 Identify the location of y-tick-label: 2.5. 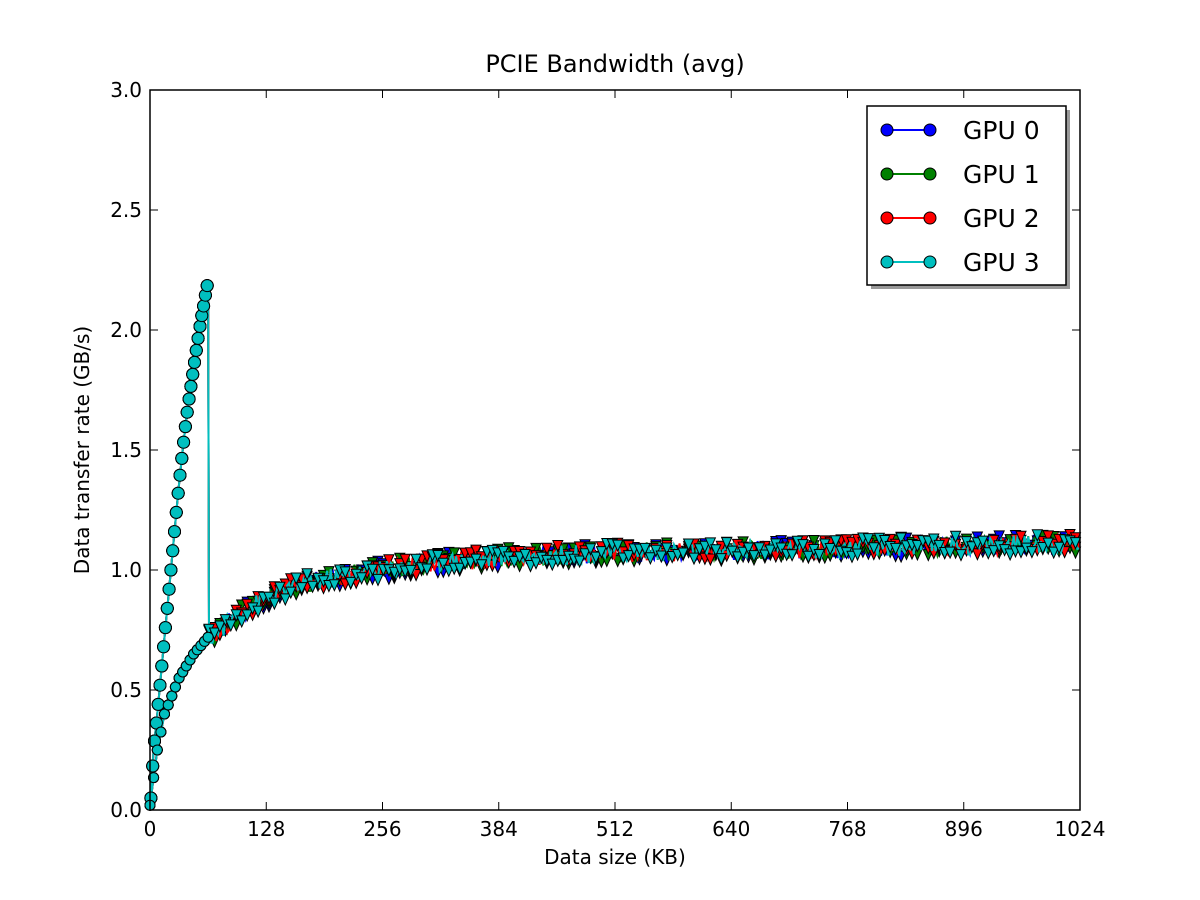
(126, 210).